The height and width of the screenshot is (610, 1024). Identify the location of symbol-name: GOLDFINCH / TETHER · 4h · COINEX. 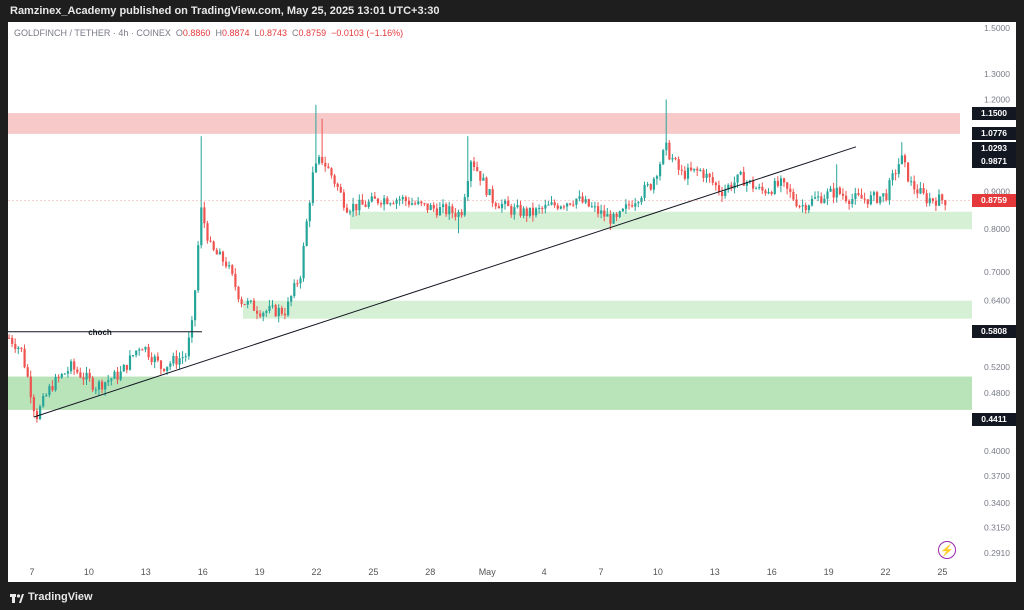
(92, 33).